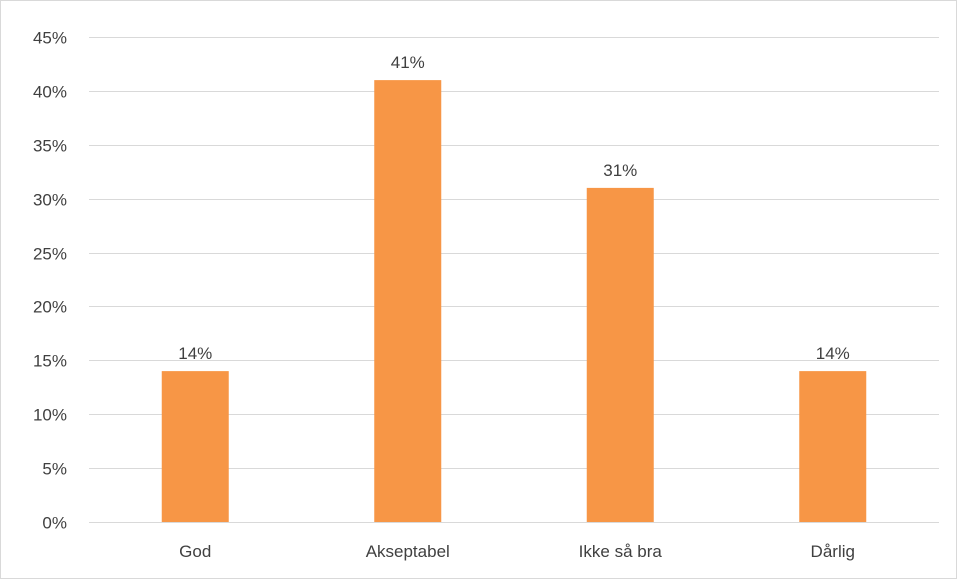  What do you see at coordinates (621, 551) in the screenshot?
I see `x-category-label: Ikke så bra` at bounding box center [621, 551].